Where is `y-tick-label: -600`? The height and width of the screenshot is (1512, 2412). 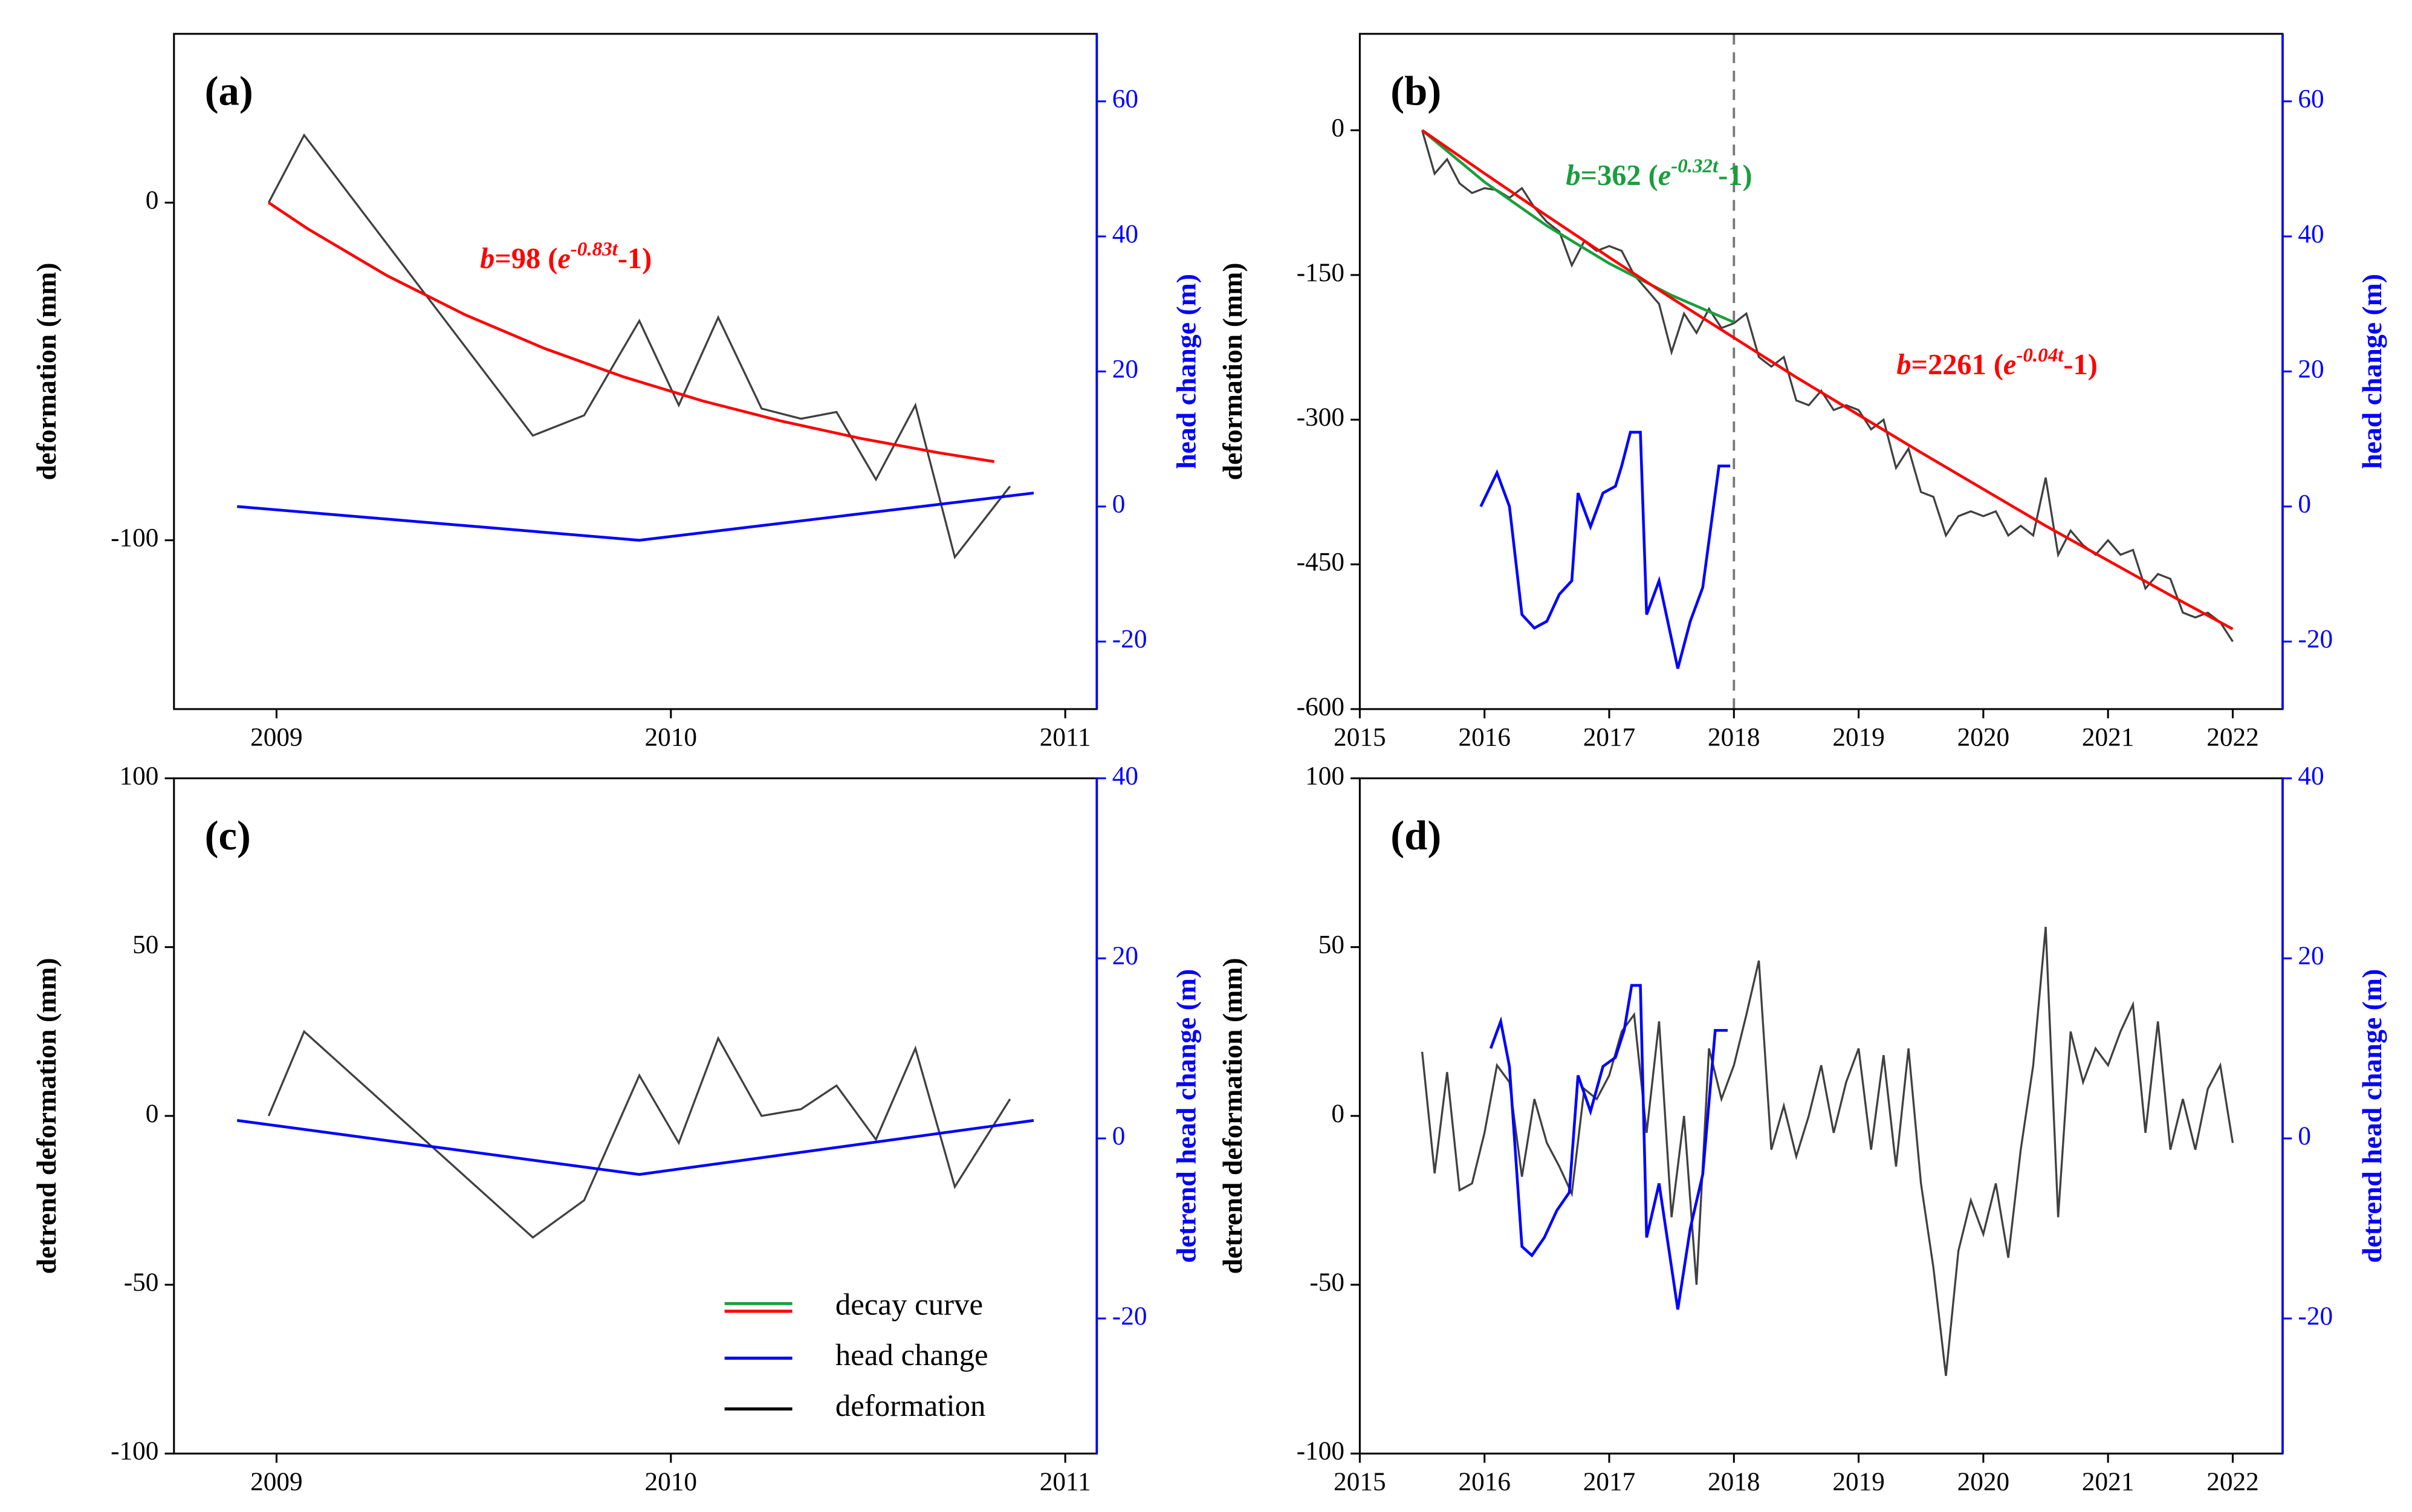
y-tick-label: -600 is located at coordinates (1320, 706).